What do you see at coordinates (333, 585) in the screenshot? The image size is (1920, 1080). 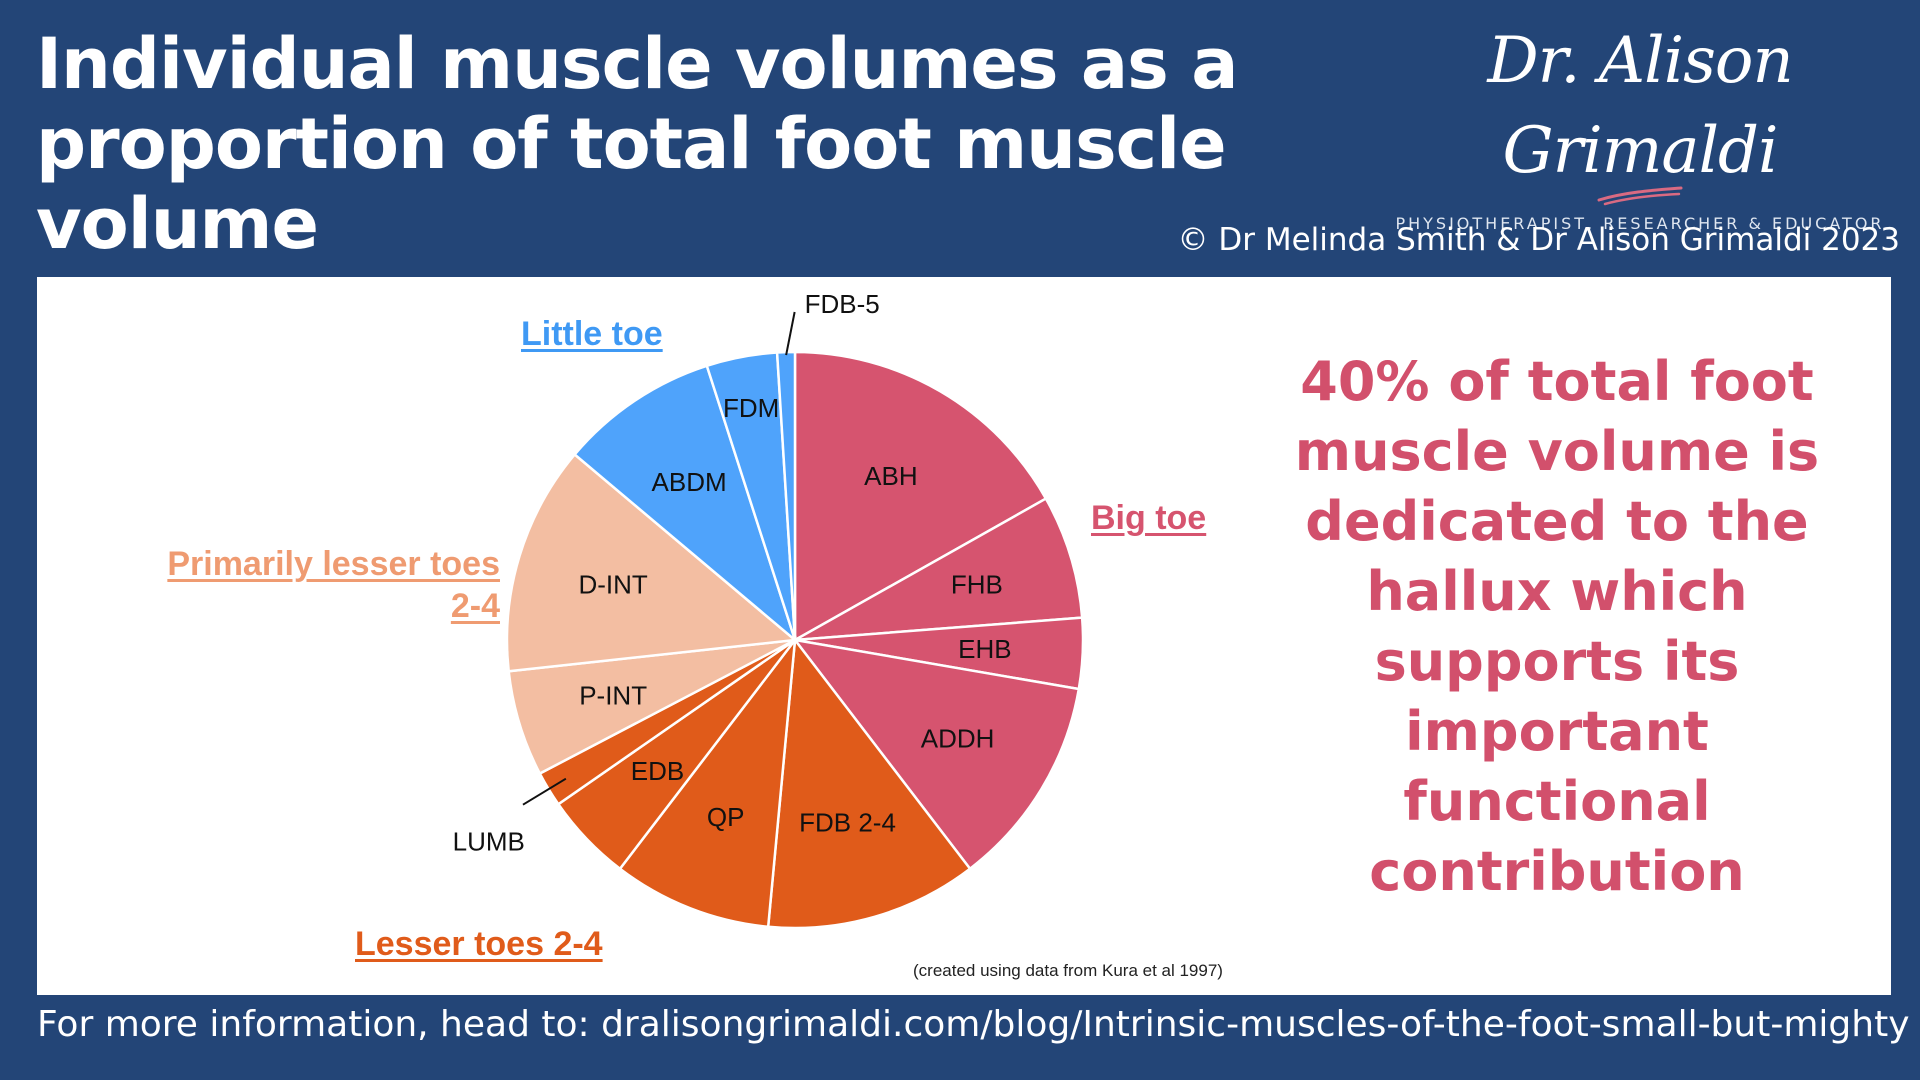 I see `group-label-primarily-lesser: Primarily lesser toes 2-4` at bounding box center [333, 585].